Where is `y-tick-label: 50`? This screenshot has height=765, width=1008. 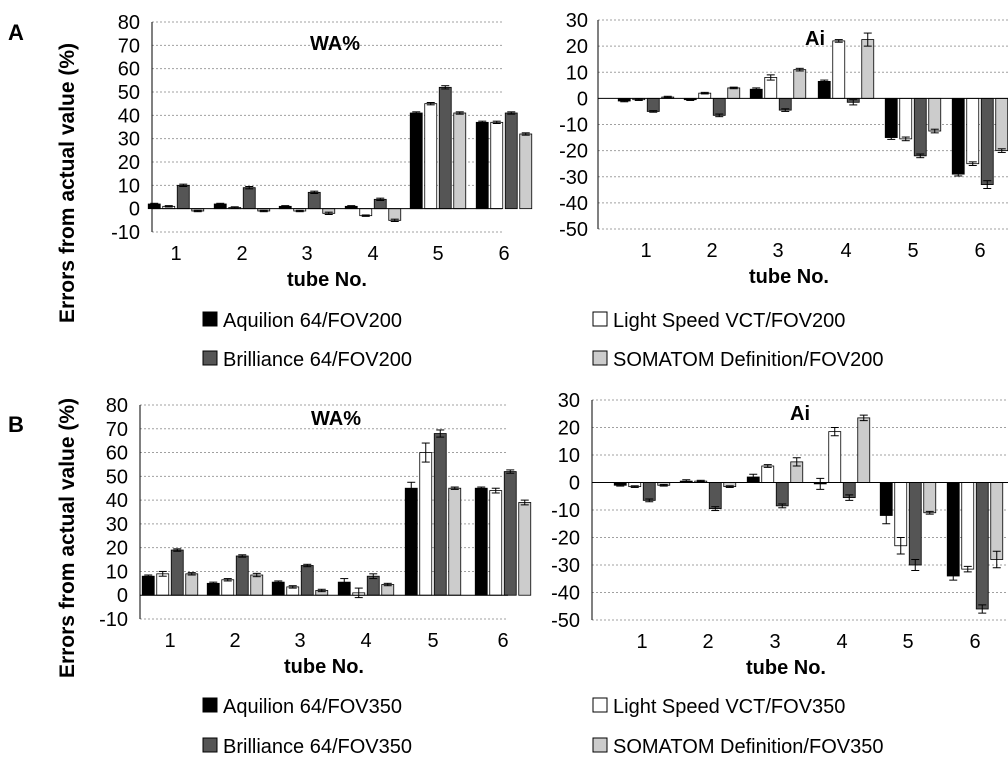 y-tick-label: 50 is located at coordinates (129, 93).